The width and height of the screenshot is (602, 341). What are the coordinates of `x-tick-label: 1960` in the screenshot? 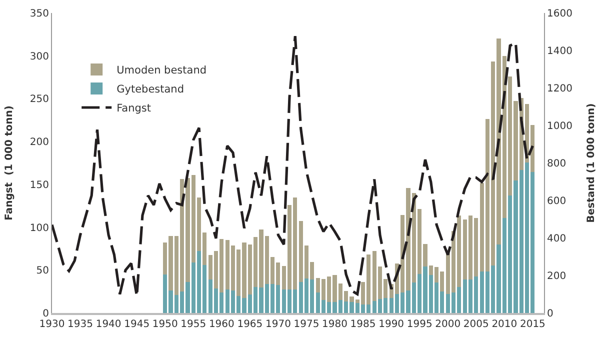 It's located at (221, 324).